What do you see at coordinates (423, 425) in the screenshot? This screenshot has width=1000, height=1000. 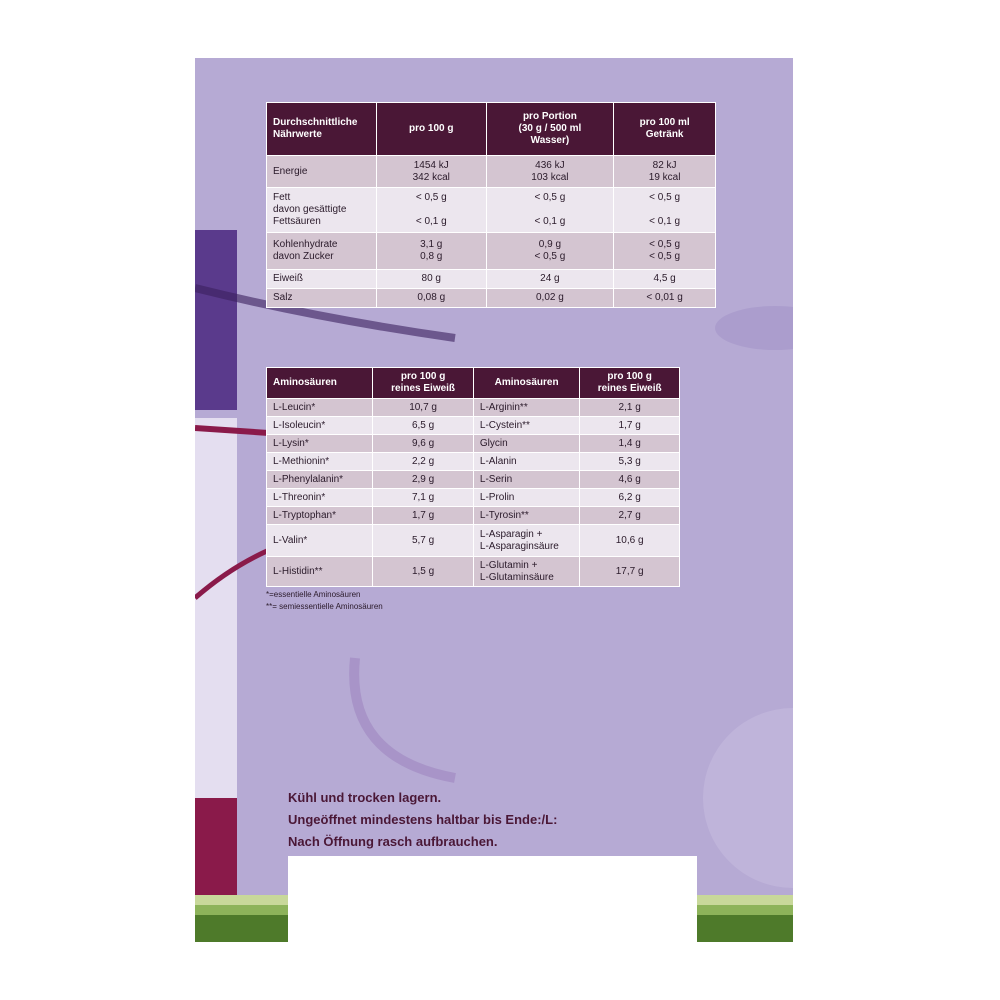 I see `value-cell: 6,5 g` at bounding box center [423, 425].